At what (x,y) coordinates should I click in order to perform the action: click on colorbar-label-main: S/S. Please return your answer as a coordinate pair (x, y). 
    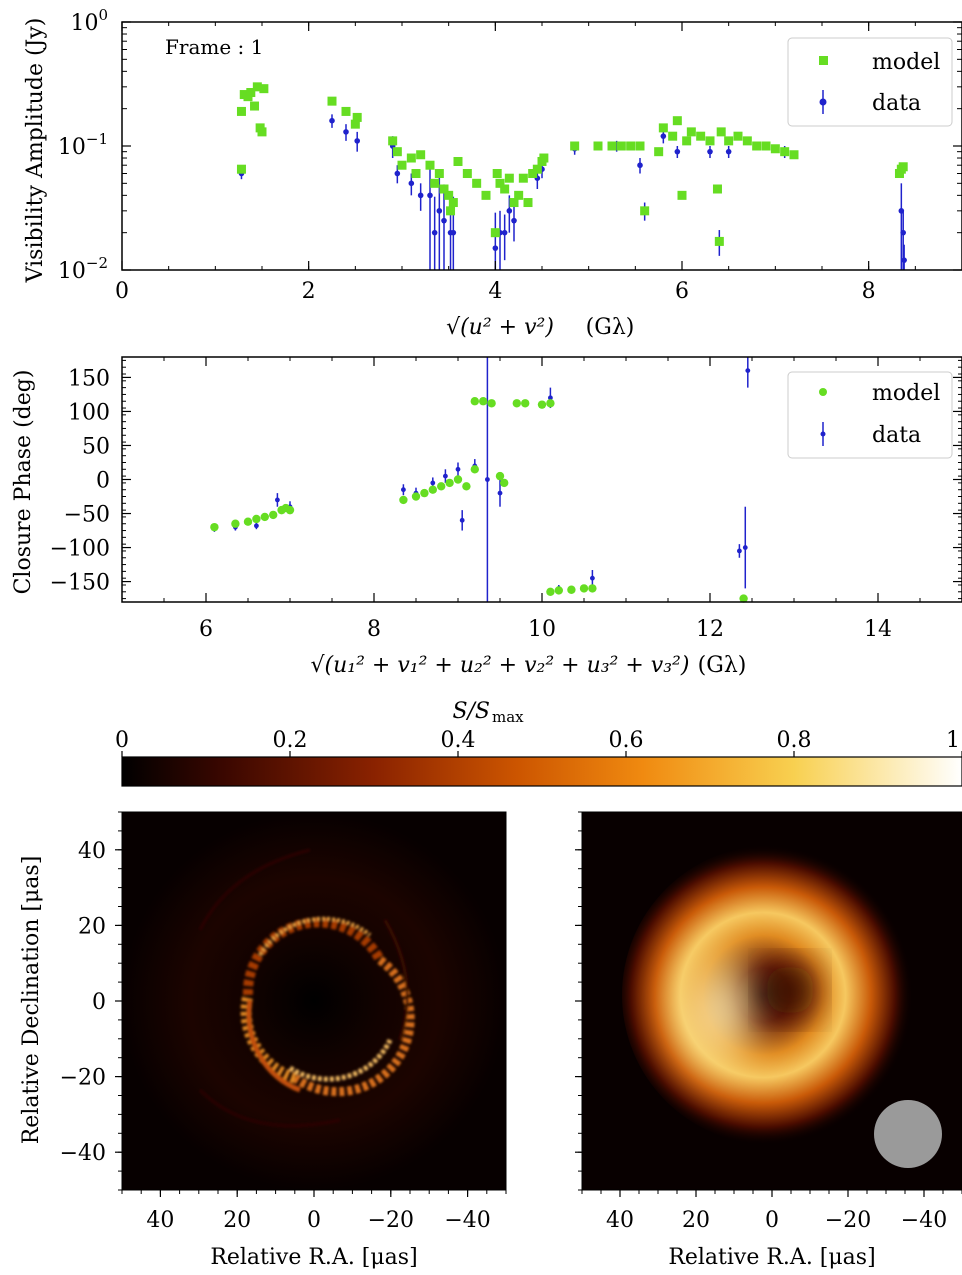
    Looking at the image, I should click on (471, 711).